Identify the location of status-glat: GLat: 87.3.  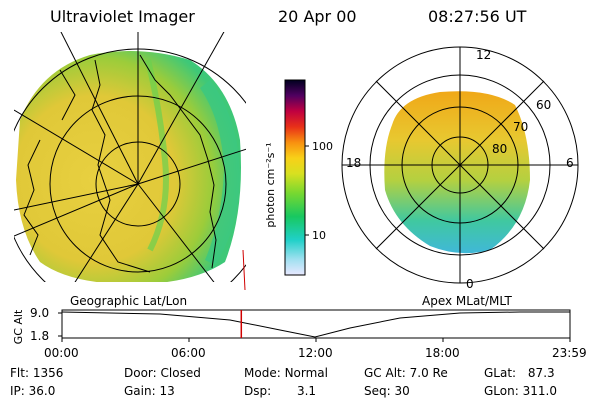
(519, 373).